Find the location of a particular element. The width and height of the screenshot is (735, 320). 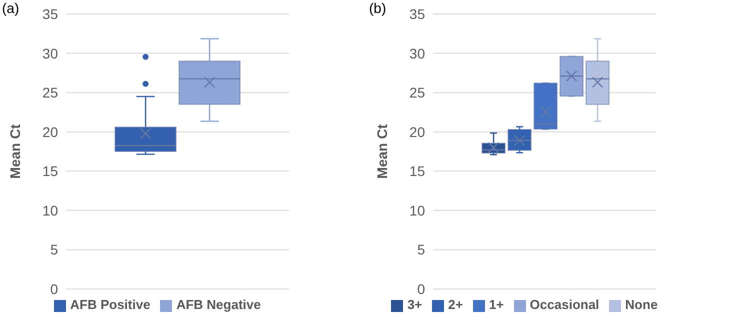

legend-label: AFB Negative is located at coordinates (218, 304).